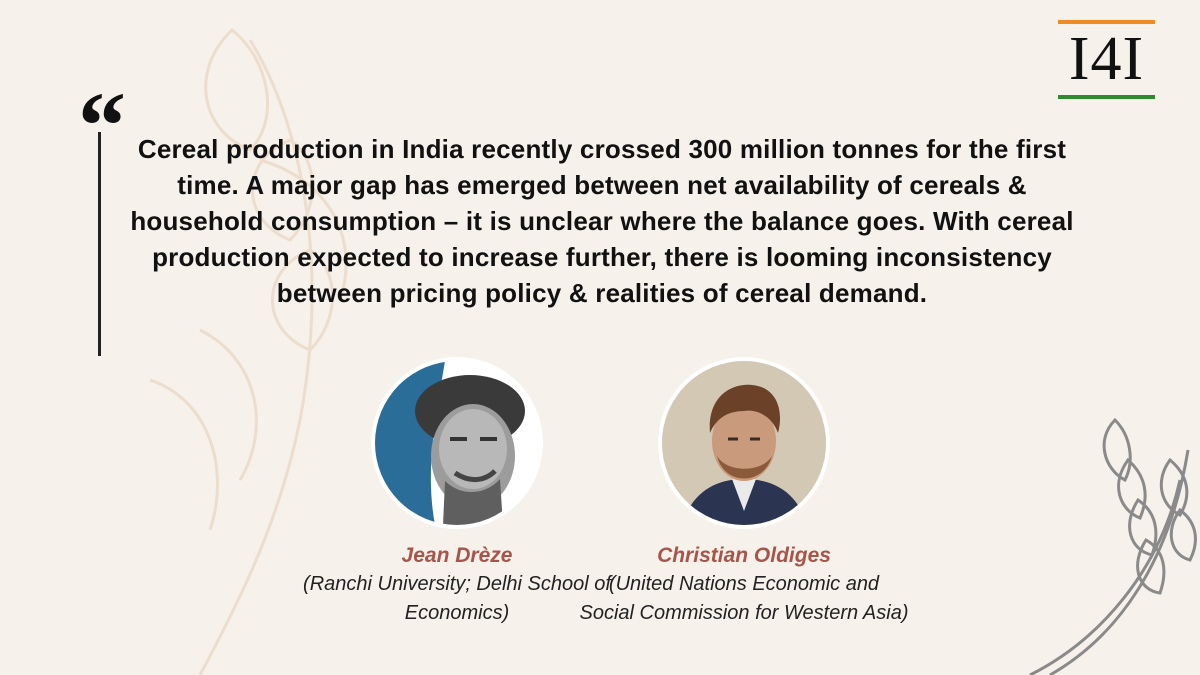 This screenshot has height=675, width=1200. I want to click on speaker-name: Christian Oldiges, so click(744, 555).